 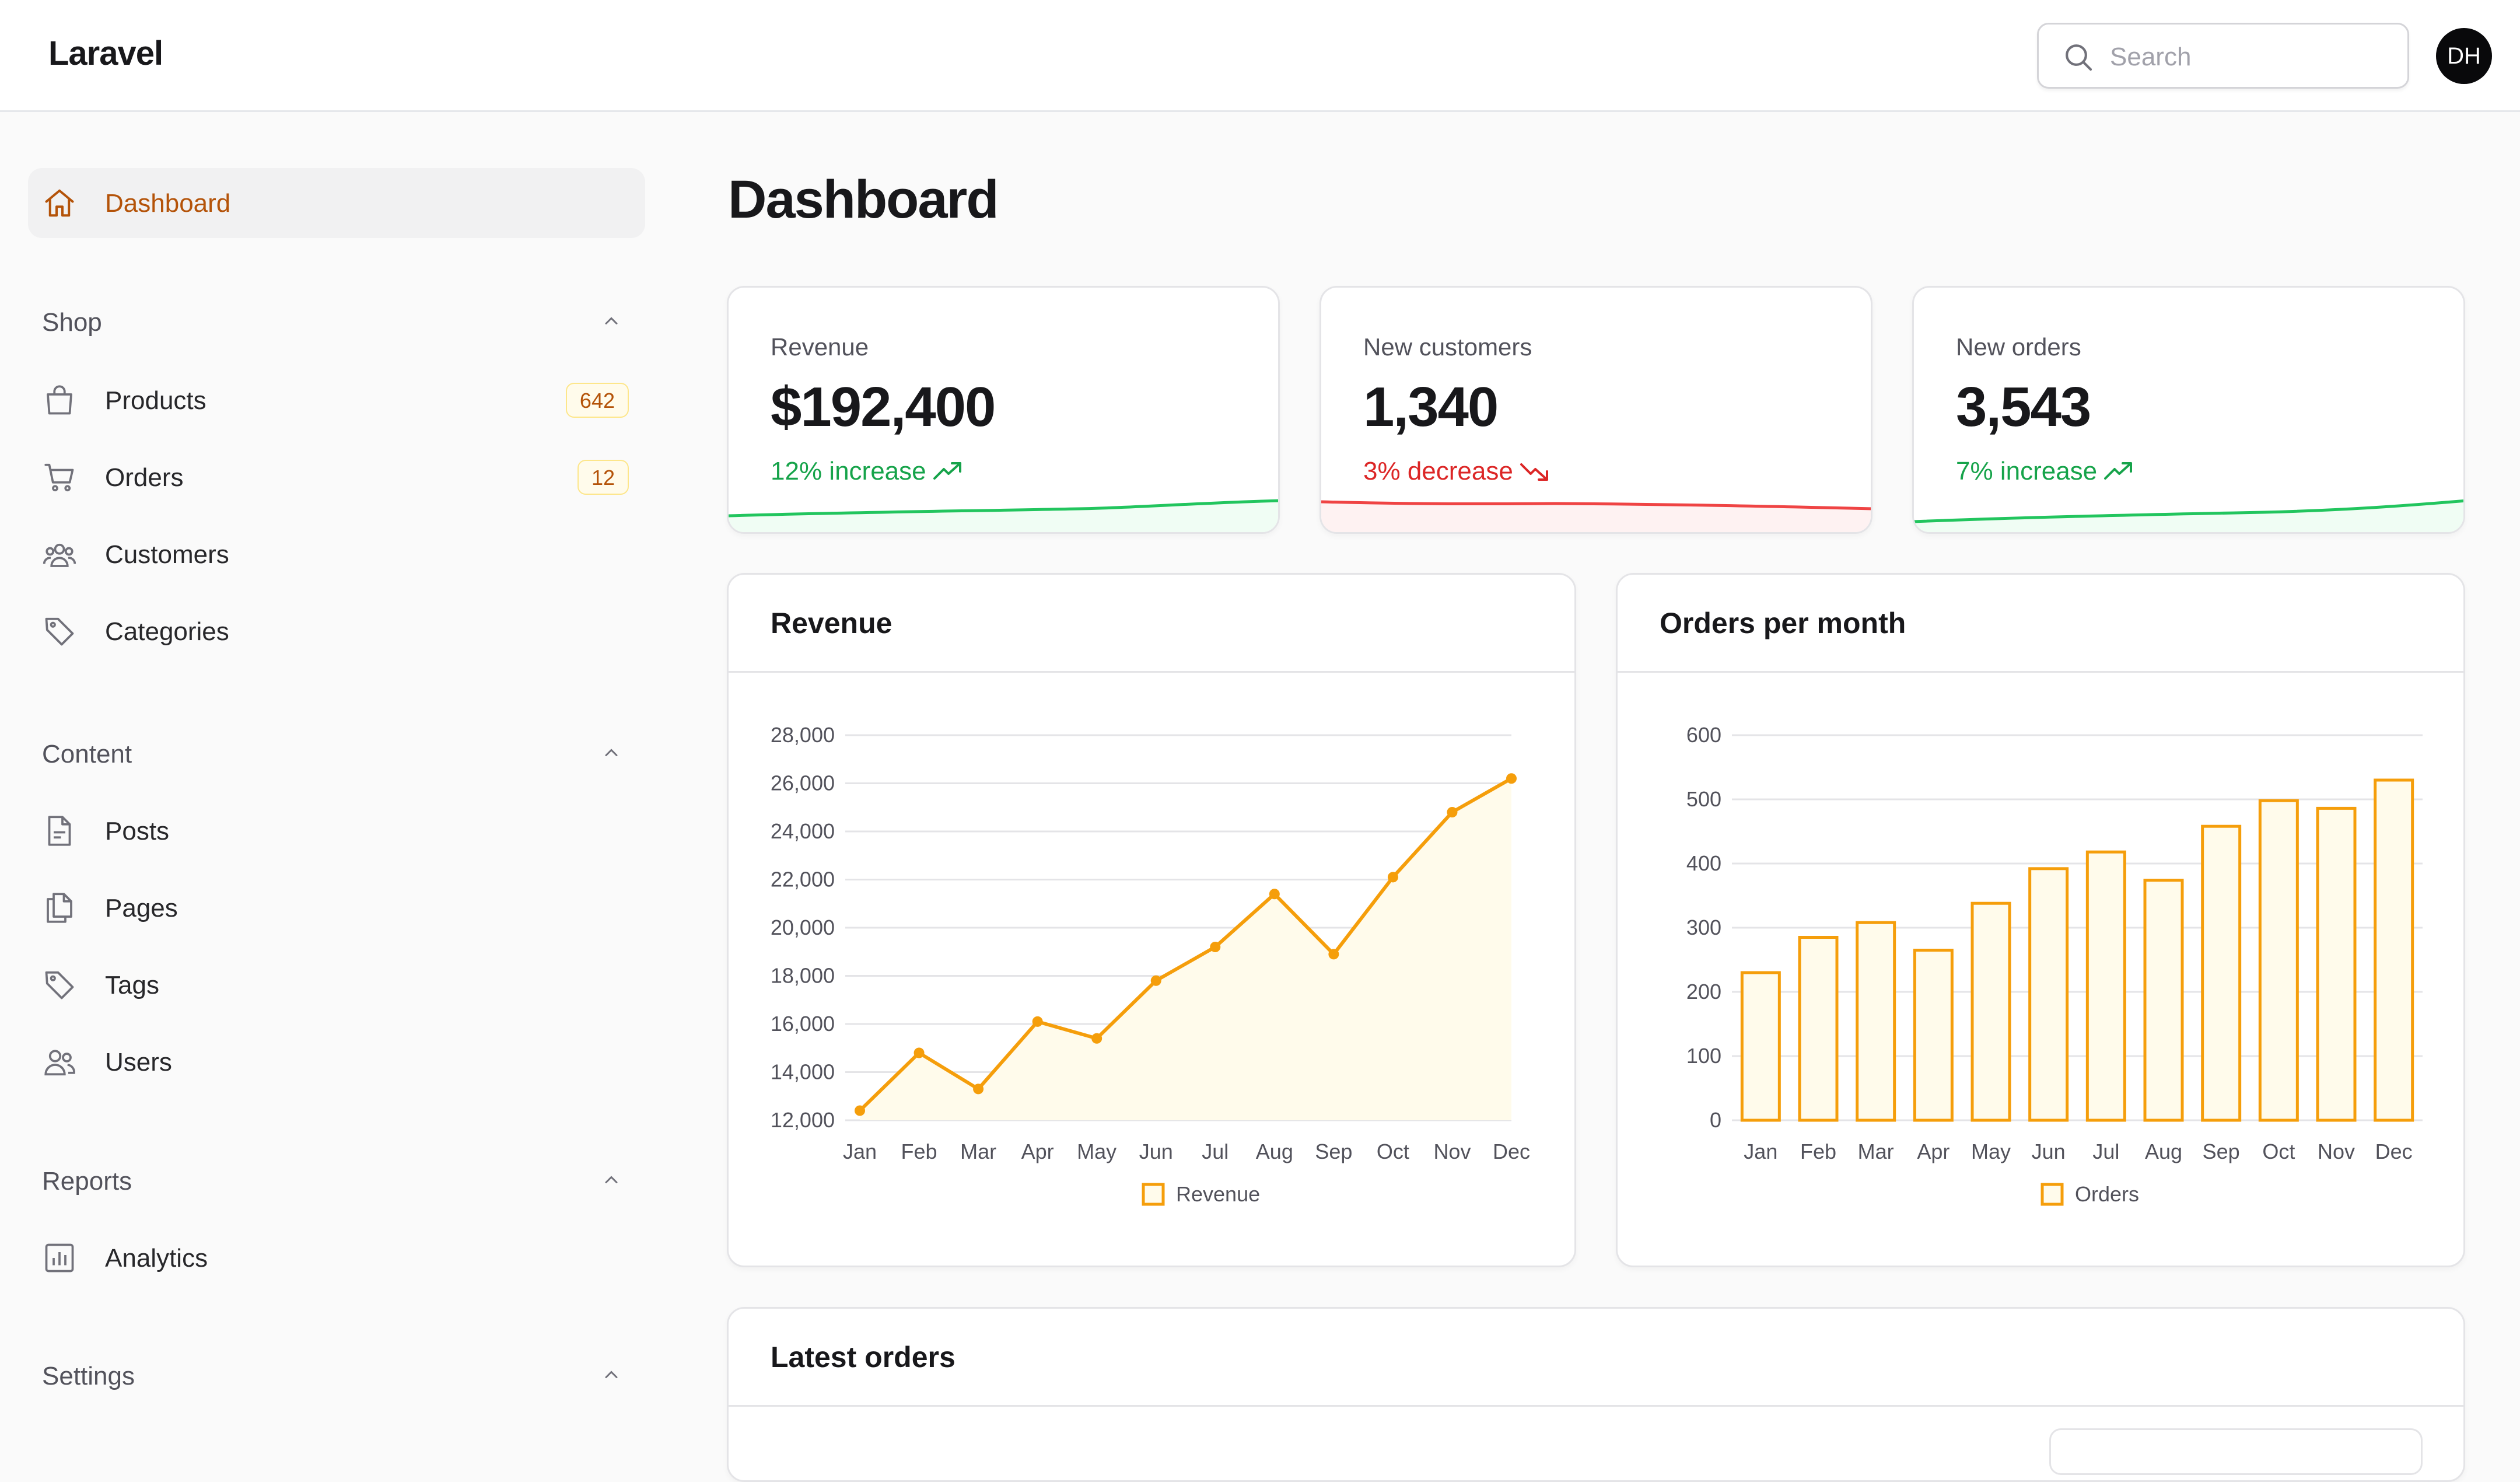 What do you see at coordinates (2394, 1151) in the screenshot?
I see `x-tick-label: Dec` at bounding box center [2394, 1151].